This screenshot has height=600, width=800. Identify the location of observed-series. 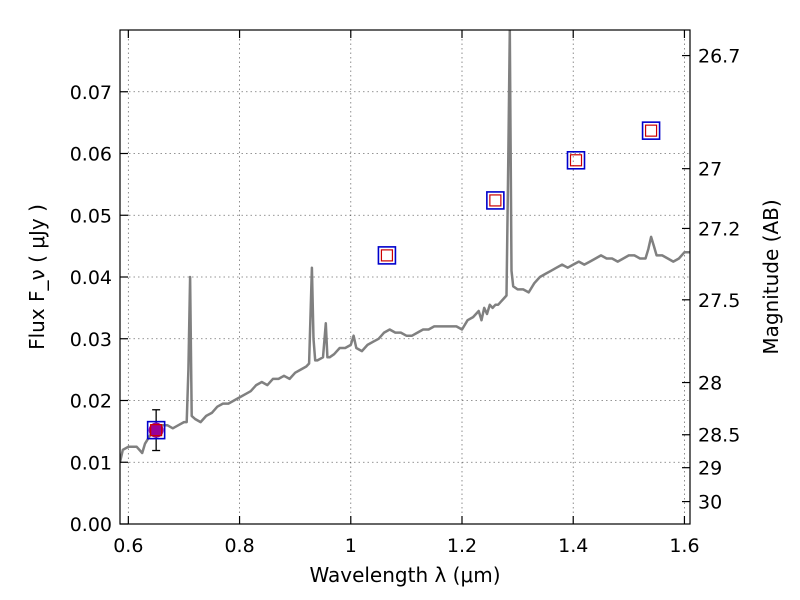
(156, 430).